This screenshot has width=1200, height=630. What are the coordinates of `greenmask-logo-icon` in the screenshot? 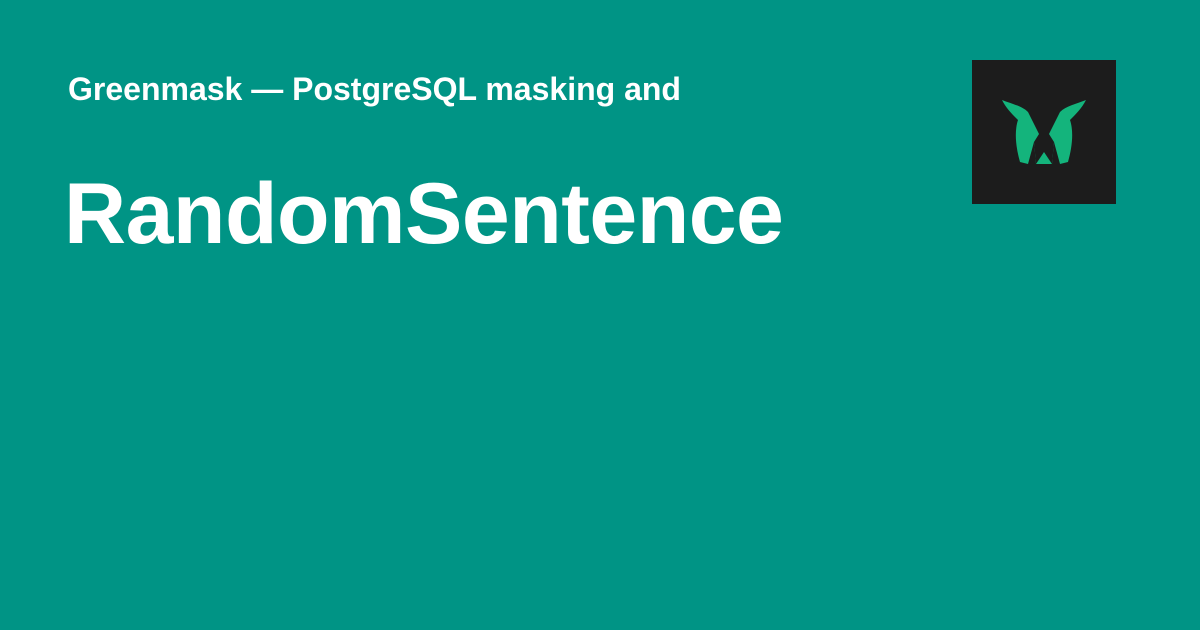 It's located at (1044, 132).